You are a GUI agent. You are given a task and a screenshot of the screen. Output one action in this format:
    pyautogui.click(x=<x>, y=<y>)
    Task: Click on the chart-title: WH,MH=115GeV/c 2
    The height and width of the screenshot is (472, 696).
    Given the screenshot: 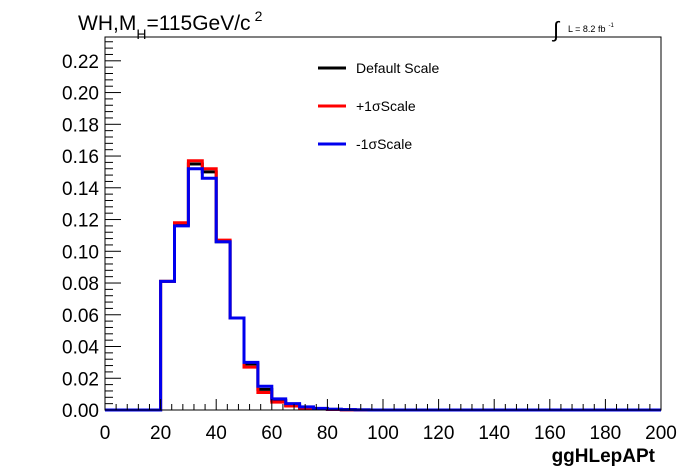 What is the action you would take?
    pyautogui.click(x=170, y=25)
    